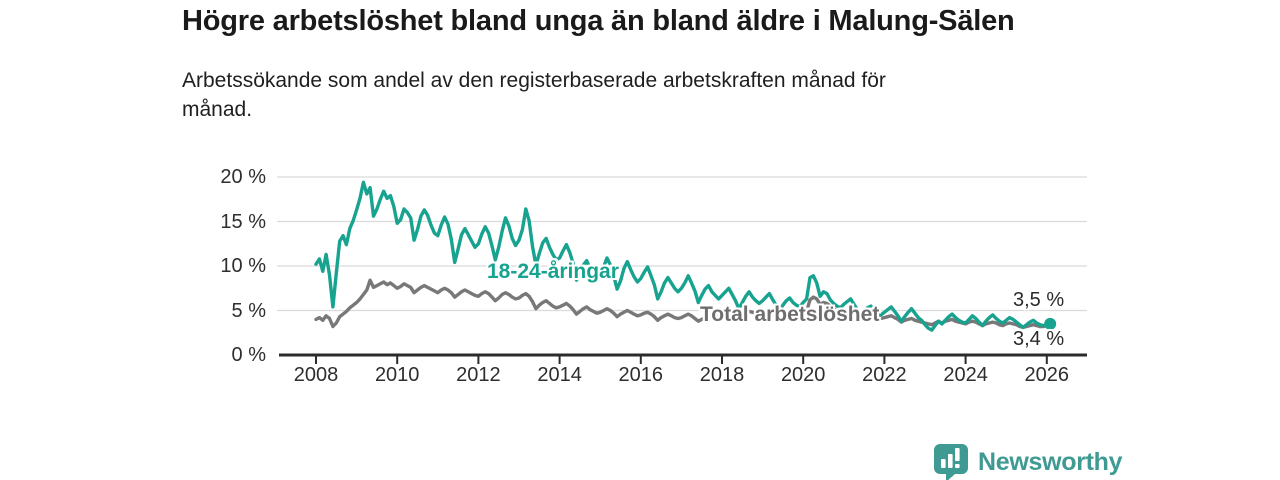  I want to click on series-line-total, so click(683, 304).